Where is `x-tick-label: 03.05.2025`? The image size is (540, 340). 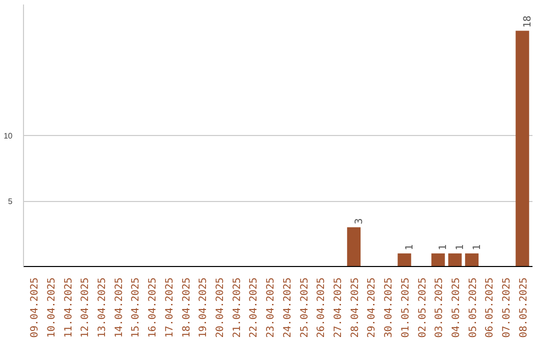 x-tick-label: 03.05.2025 is located at coordinates (440, 307).